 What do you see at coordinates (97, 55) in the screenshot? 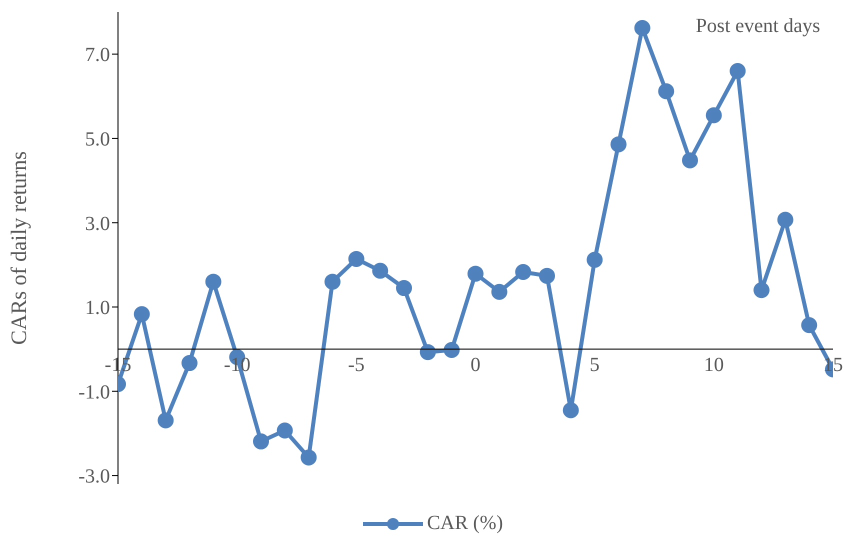
I see `y-tick-label: 7.0` at bounding box center [97, 55].